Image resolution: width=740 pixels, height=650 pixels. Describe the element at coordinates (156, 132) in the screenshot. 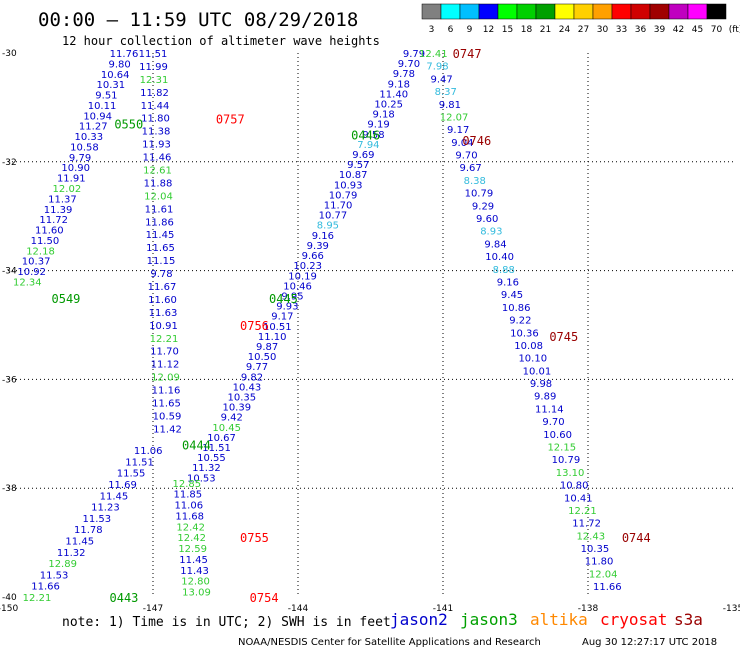

I see `wave-height-value: 11.38` at that location.